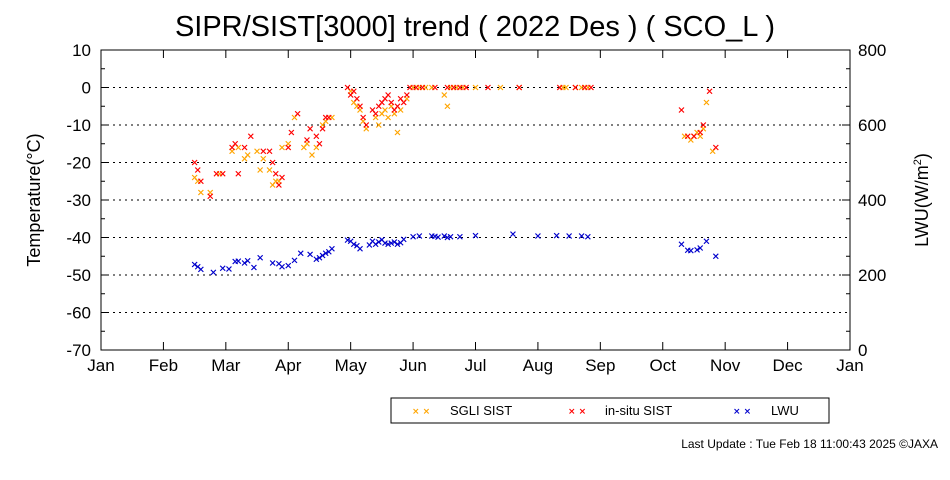 The height and width of the screenshot is (480, 950). Describe the element at coordinates (351, 365) in the screenshot. I see `x-tick-label: May` at that location.